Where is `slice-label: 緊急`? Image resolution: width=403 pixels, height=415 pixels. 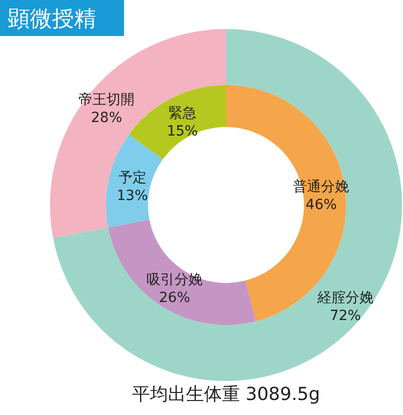 slice-label: 緊急 is located at coordinates (182, 113).